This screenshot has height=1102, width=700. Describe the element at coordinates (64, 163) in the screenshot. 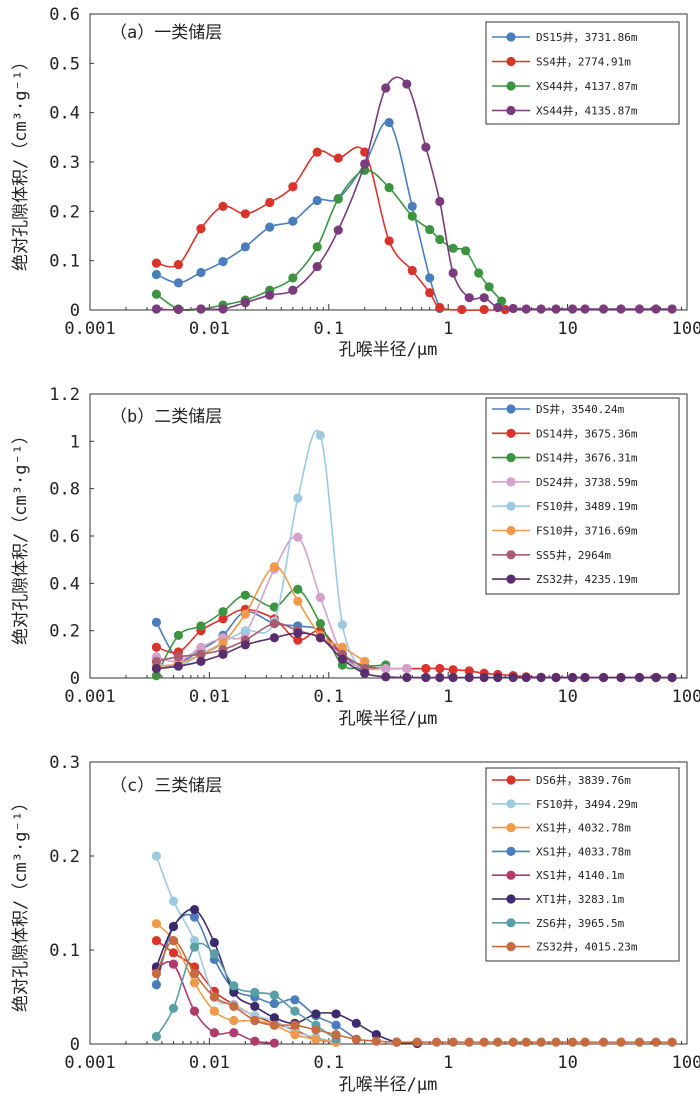

I see `y-tick-label: 0.3` at that location.